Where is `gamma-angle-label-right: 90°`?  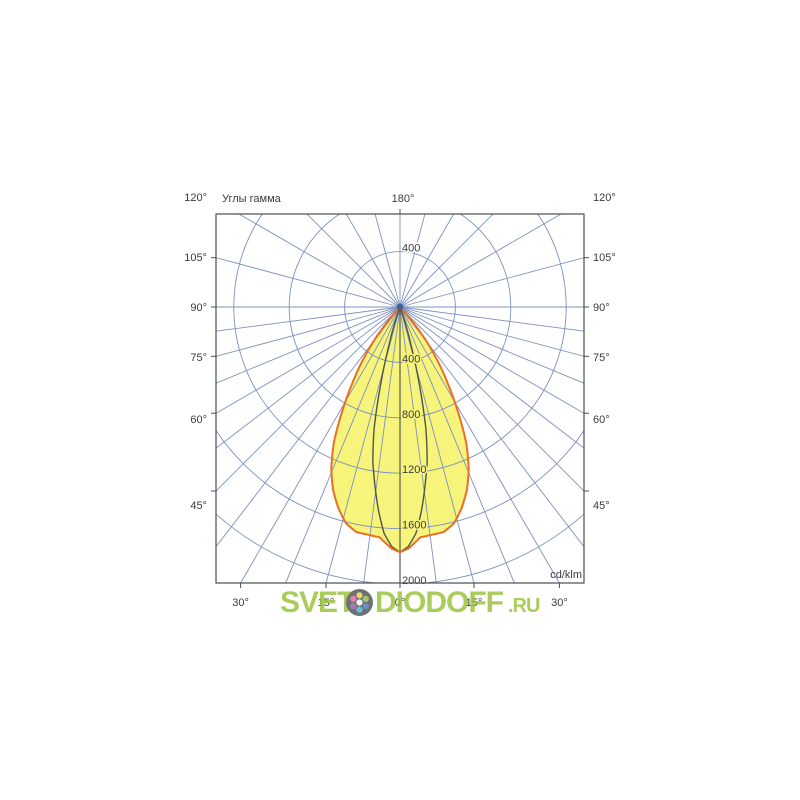
gamma-angle-label-right: 90° is located at coordinates (601, 308).